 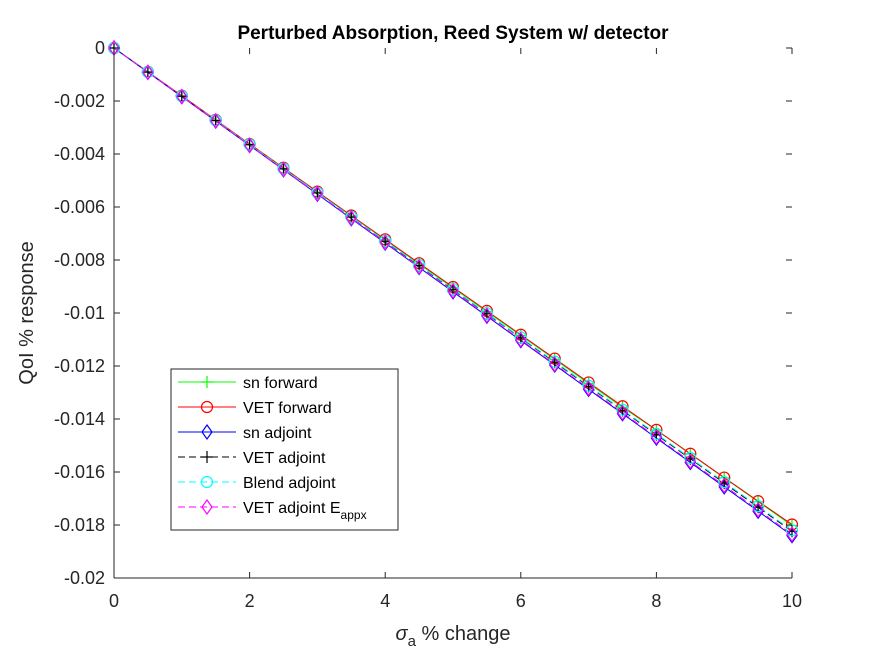 What do you see at coordinates (79, 154) in the screenshot?
I see `y-tick-label: -0.004` at bounding box center [79, 154].